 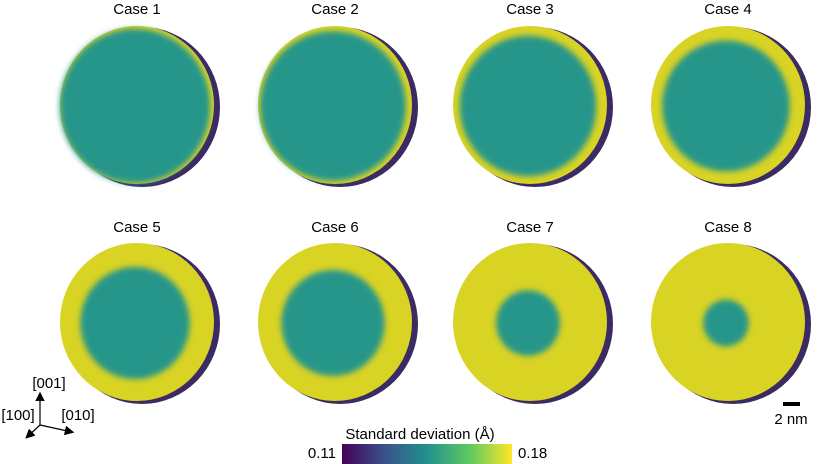 I want to click on panel: Case 2, so click(x=338, y=94).